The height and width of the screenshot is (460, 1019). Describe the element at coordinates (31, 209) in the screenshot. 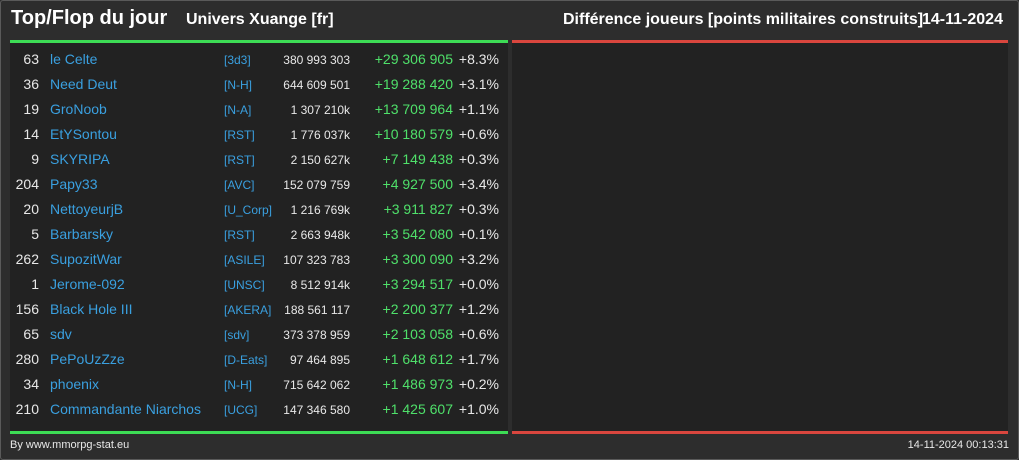

I see `player-rank: 20` at that location.